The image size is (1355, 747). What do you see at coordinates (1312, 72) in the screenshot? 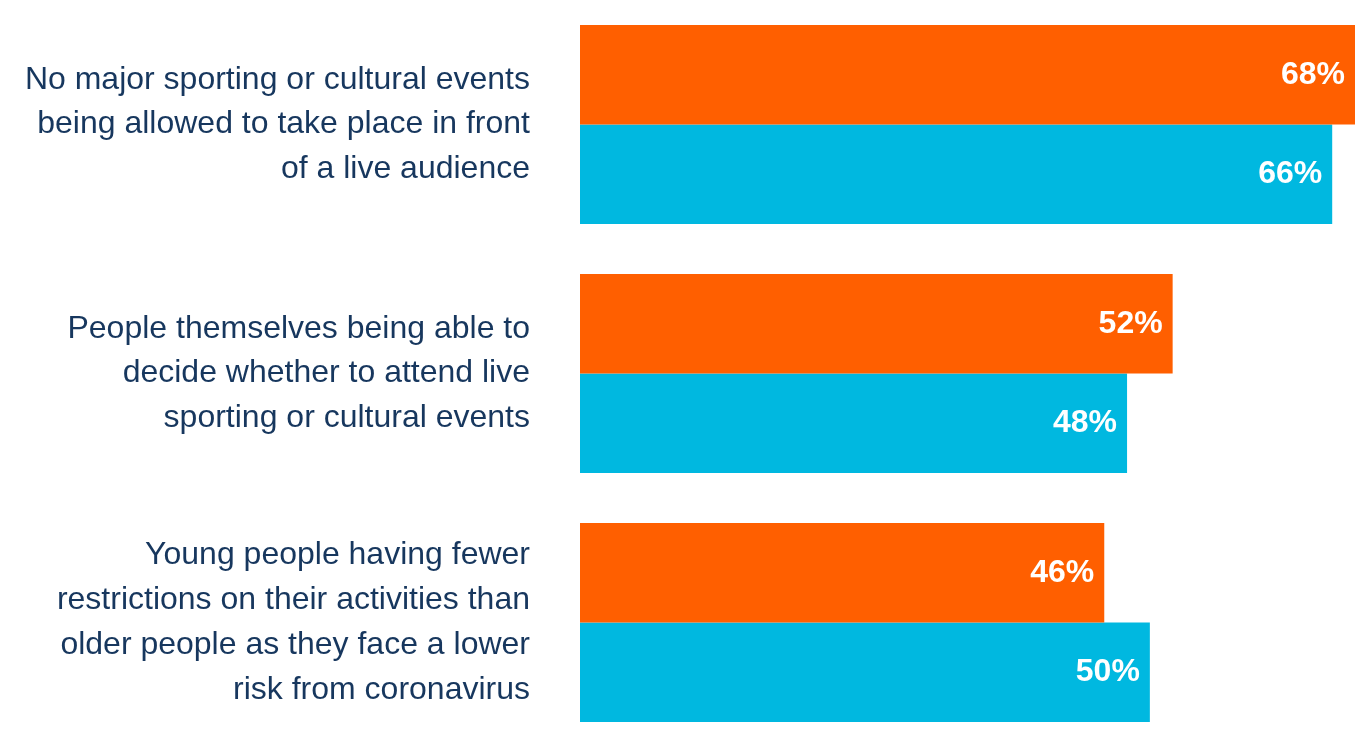
I see `data-label: 68%` at bounding box center [1312, 72].